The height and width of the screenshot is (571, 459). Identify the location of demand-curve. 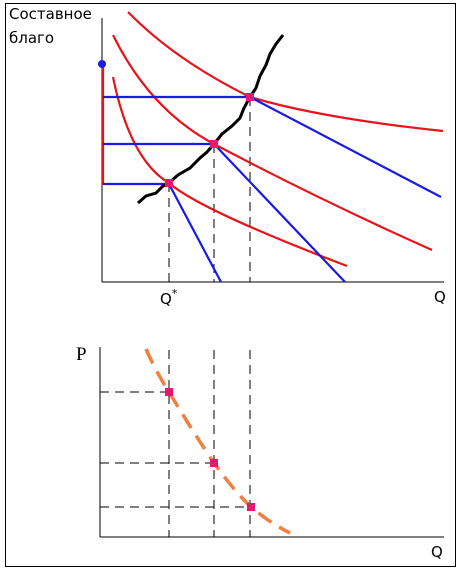
(217, 441).